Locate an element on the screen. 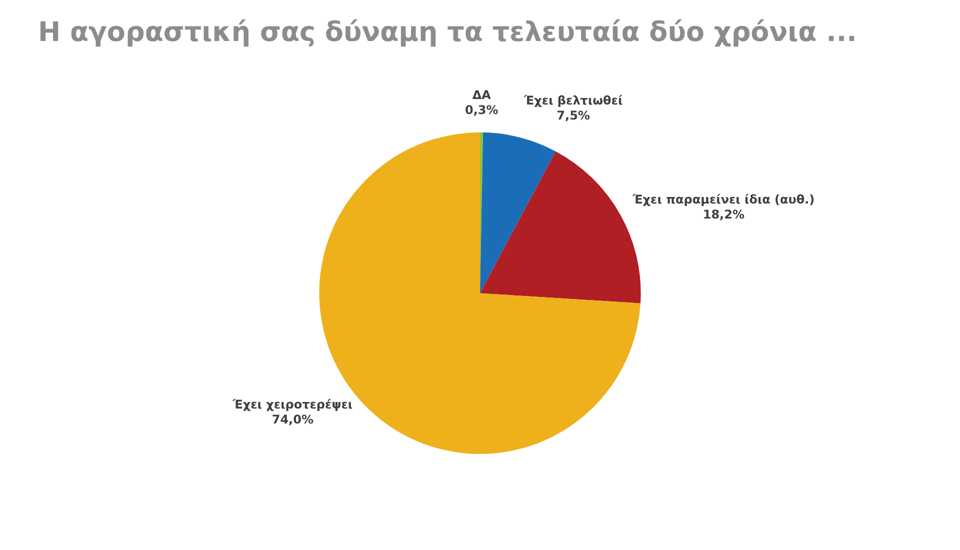 The width and height of the screenshot is (960, 550). slice-label: Έχει παραμείνει ίδια (αυθ.) is located at coordinates (723, 199).